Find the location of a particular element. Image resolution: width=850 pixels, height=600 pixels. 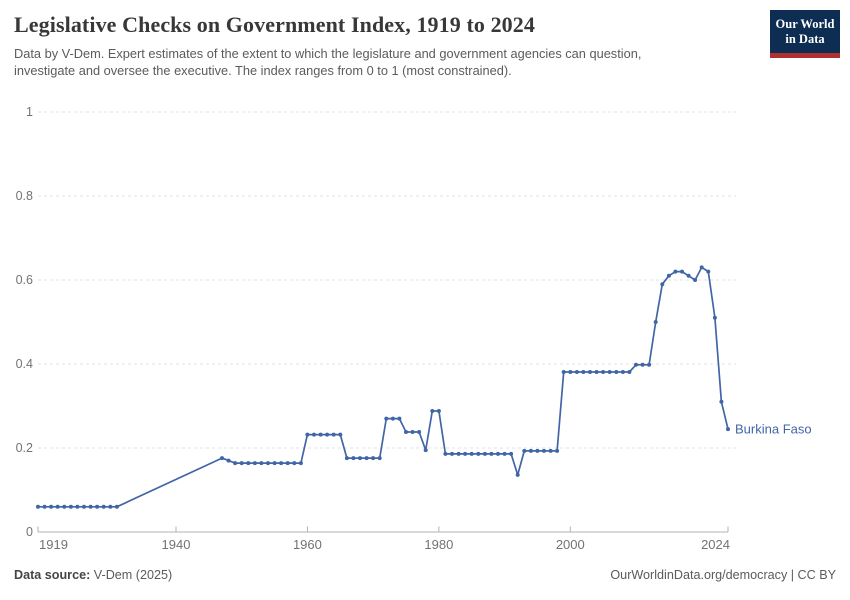

owid-logo: Our World in Data is located at coordinates (805, 34).